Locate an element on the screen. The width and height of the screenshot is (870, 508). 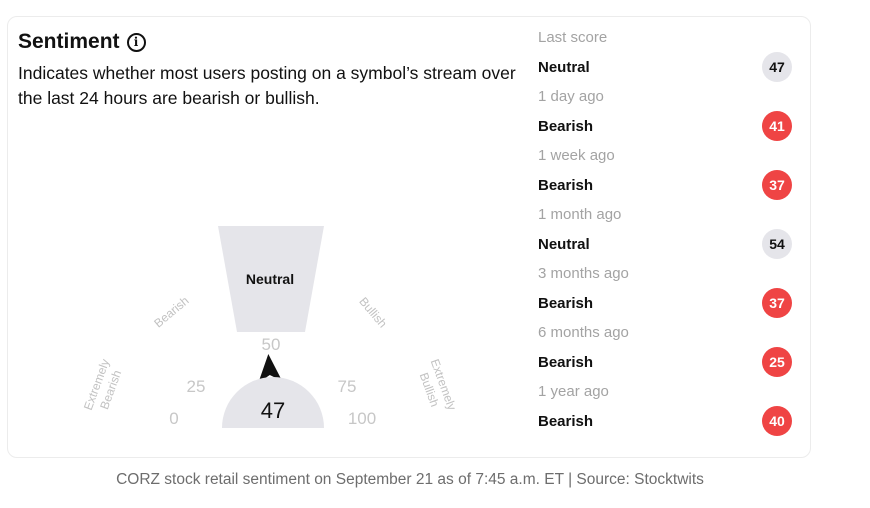
history-item: Last score Neutral 47 is located at coordinates (666, 56).